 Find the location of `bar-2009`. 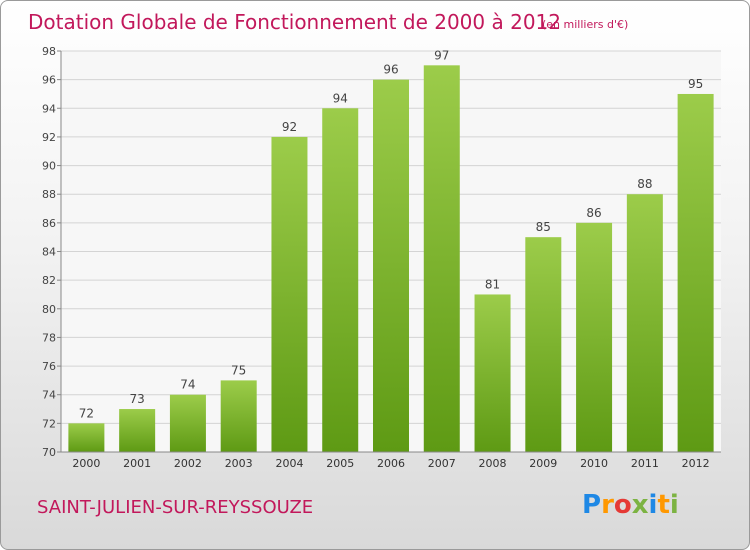

bar-2009 is located at coordinates (543, 344).